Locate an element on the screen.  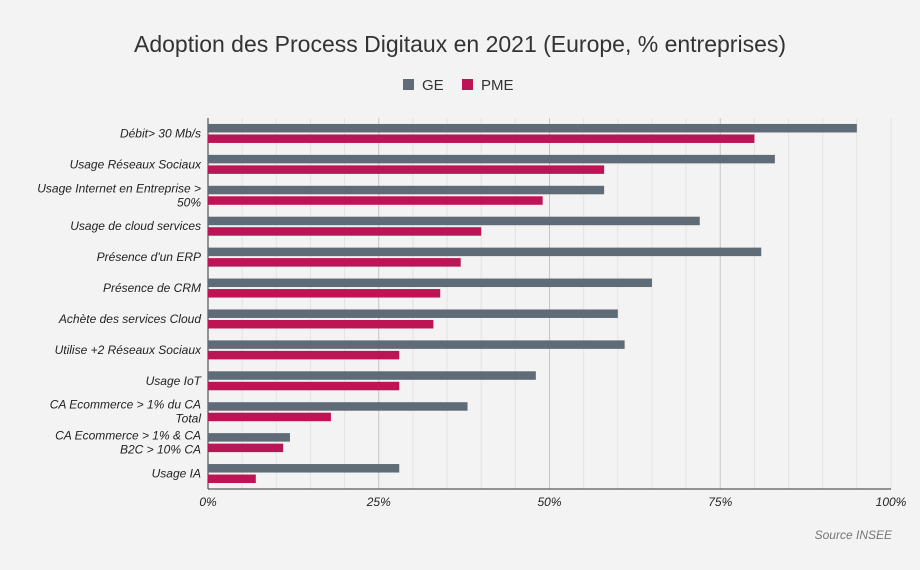
x-tick-label: 0% is located at coordinates (208, 502).